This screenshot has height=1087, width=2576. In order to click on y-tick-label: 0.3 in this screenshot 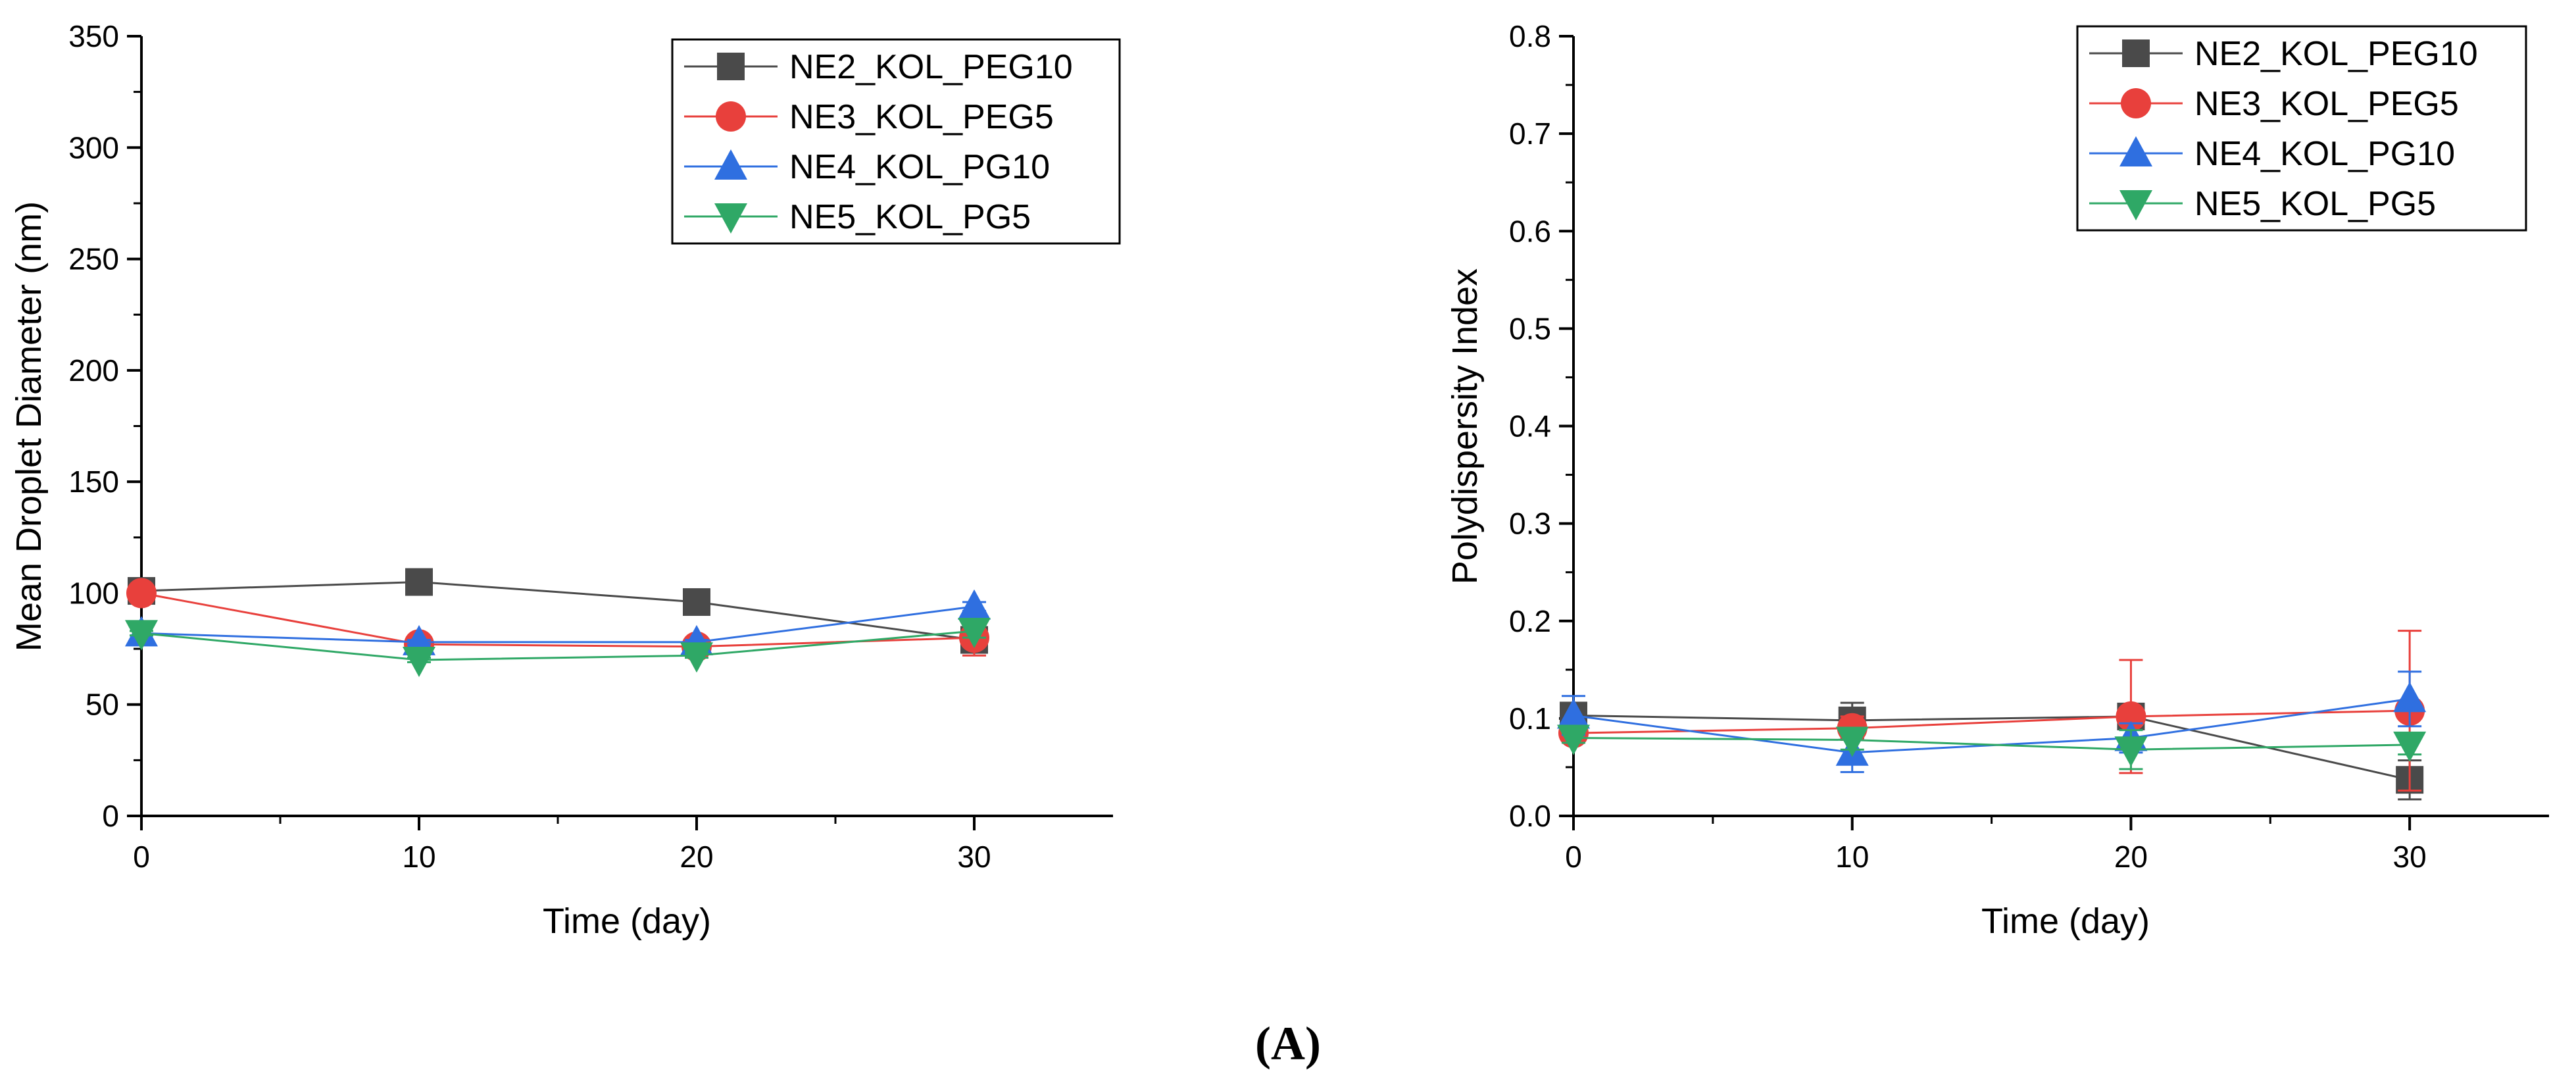, I will do `click(1530, 524)`.